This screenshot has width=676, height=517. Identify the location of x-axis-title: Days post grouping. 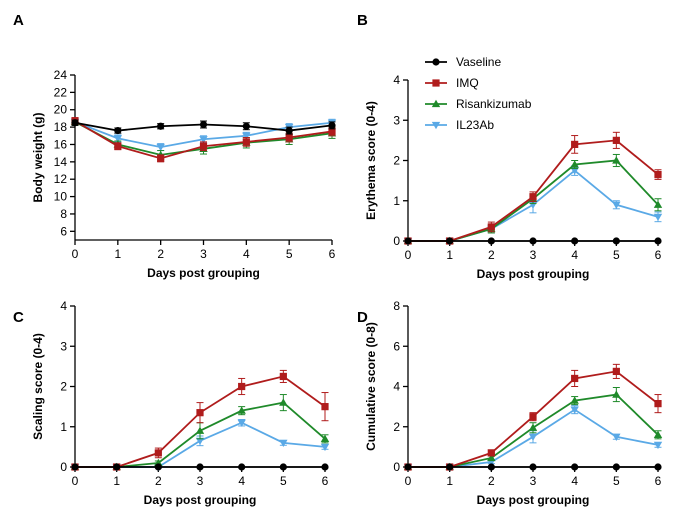
(533, 274).